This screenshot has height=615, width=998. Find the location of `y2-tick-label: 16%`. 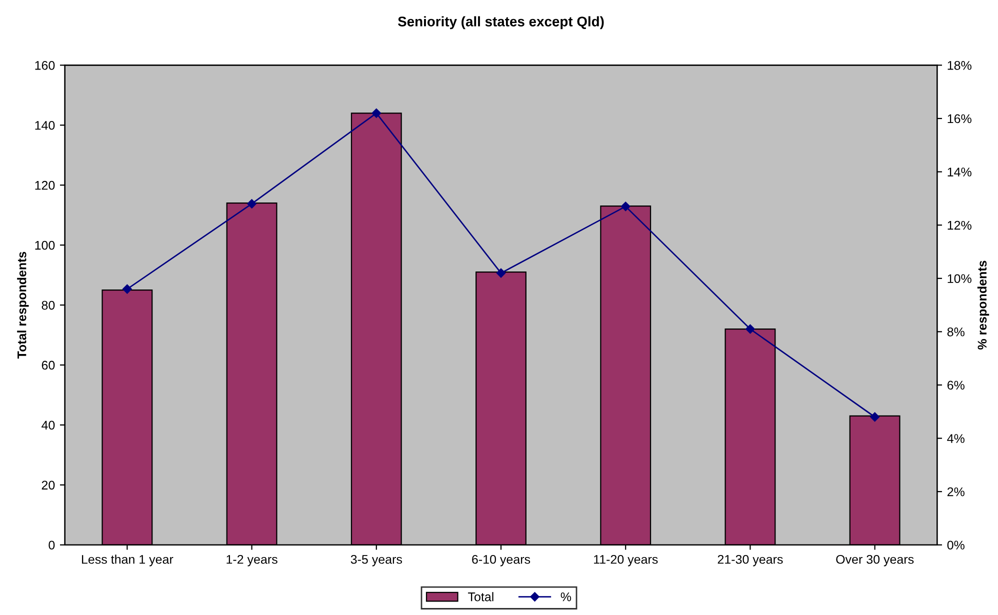

y2-tick-label: 16% is located at coordinates (960, 119).